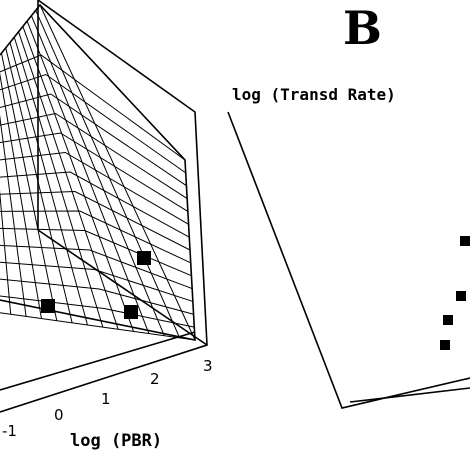 The width and height of the screenshot is (470, 470). I want to click on tick-label: 2, so click(155, 379).